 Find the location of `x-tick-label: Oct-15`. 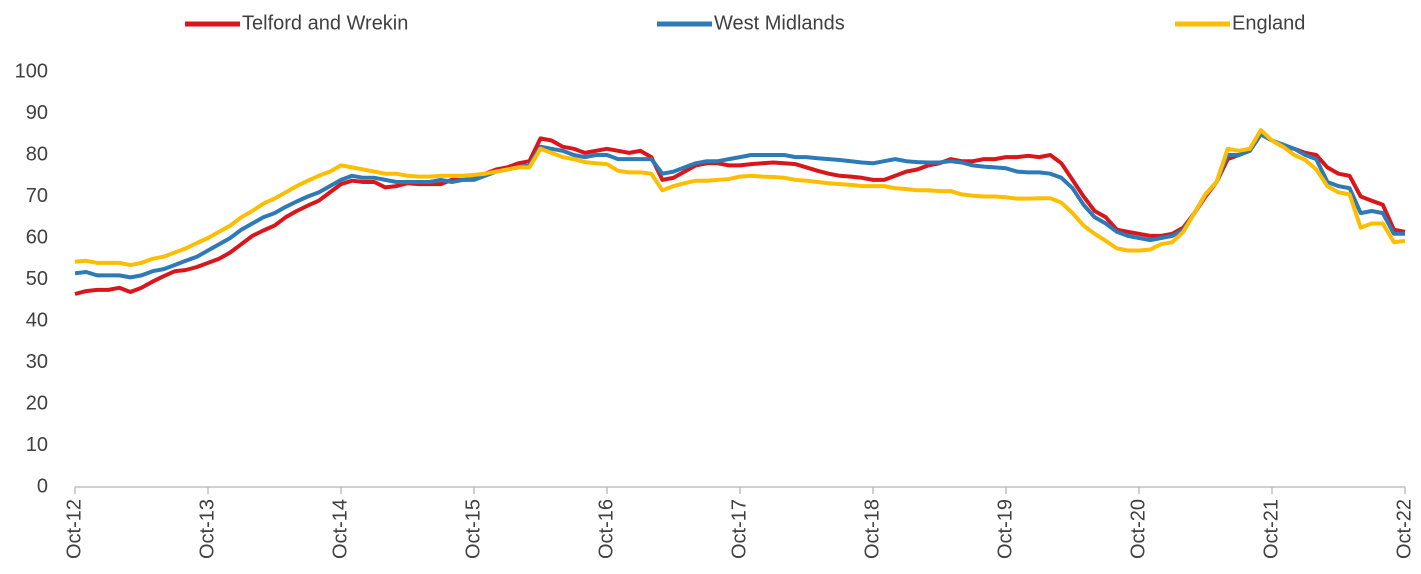

x-tick-label: Oct-15 is located at coordinates (473, 529).